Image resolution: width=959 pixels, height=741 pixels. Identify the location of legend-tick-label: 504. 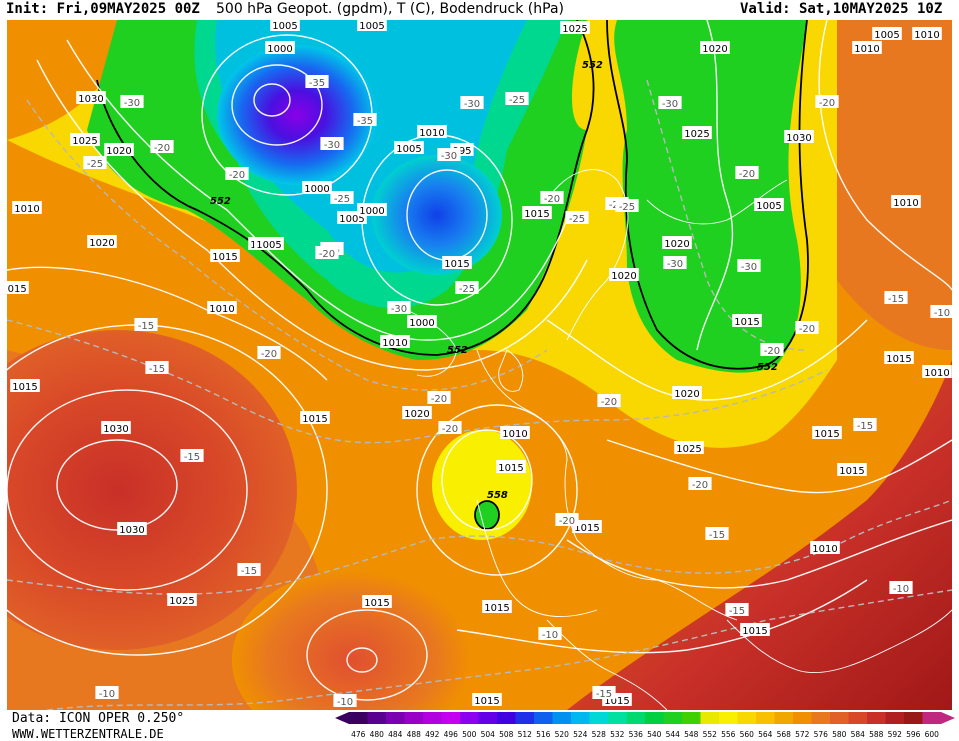
(488, 734).